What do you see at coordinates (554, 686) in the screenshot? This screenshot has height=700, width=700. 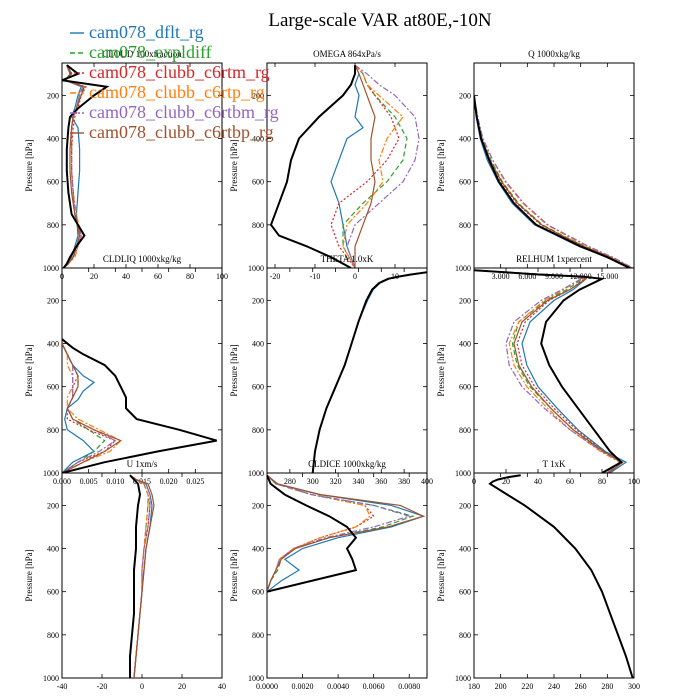 I see `x-tick-label: 240` at bounding box center [554, 686].